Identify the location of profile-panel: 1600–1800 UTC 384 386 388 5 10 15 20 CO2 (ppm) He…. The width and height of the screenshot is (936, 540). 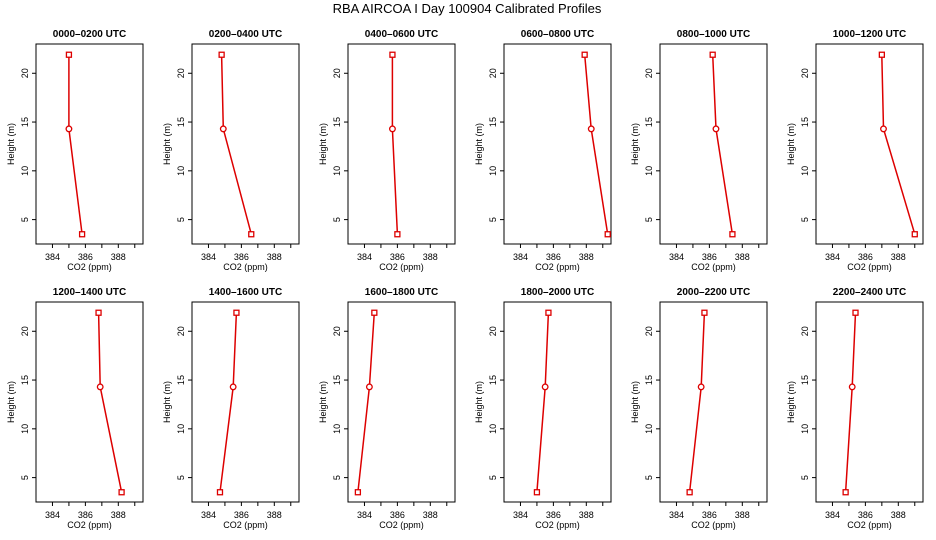
(387, 408).